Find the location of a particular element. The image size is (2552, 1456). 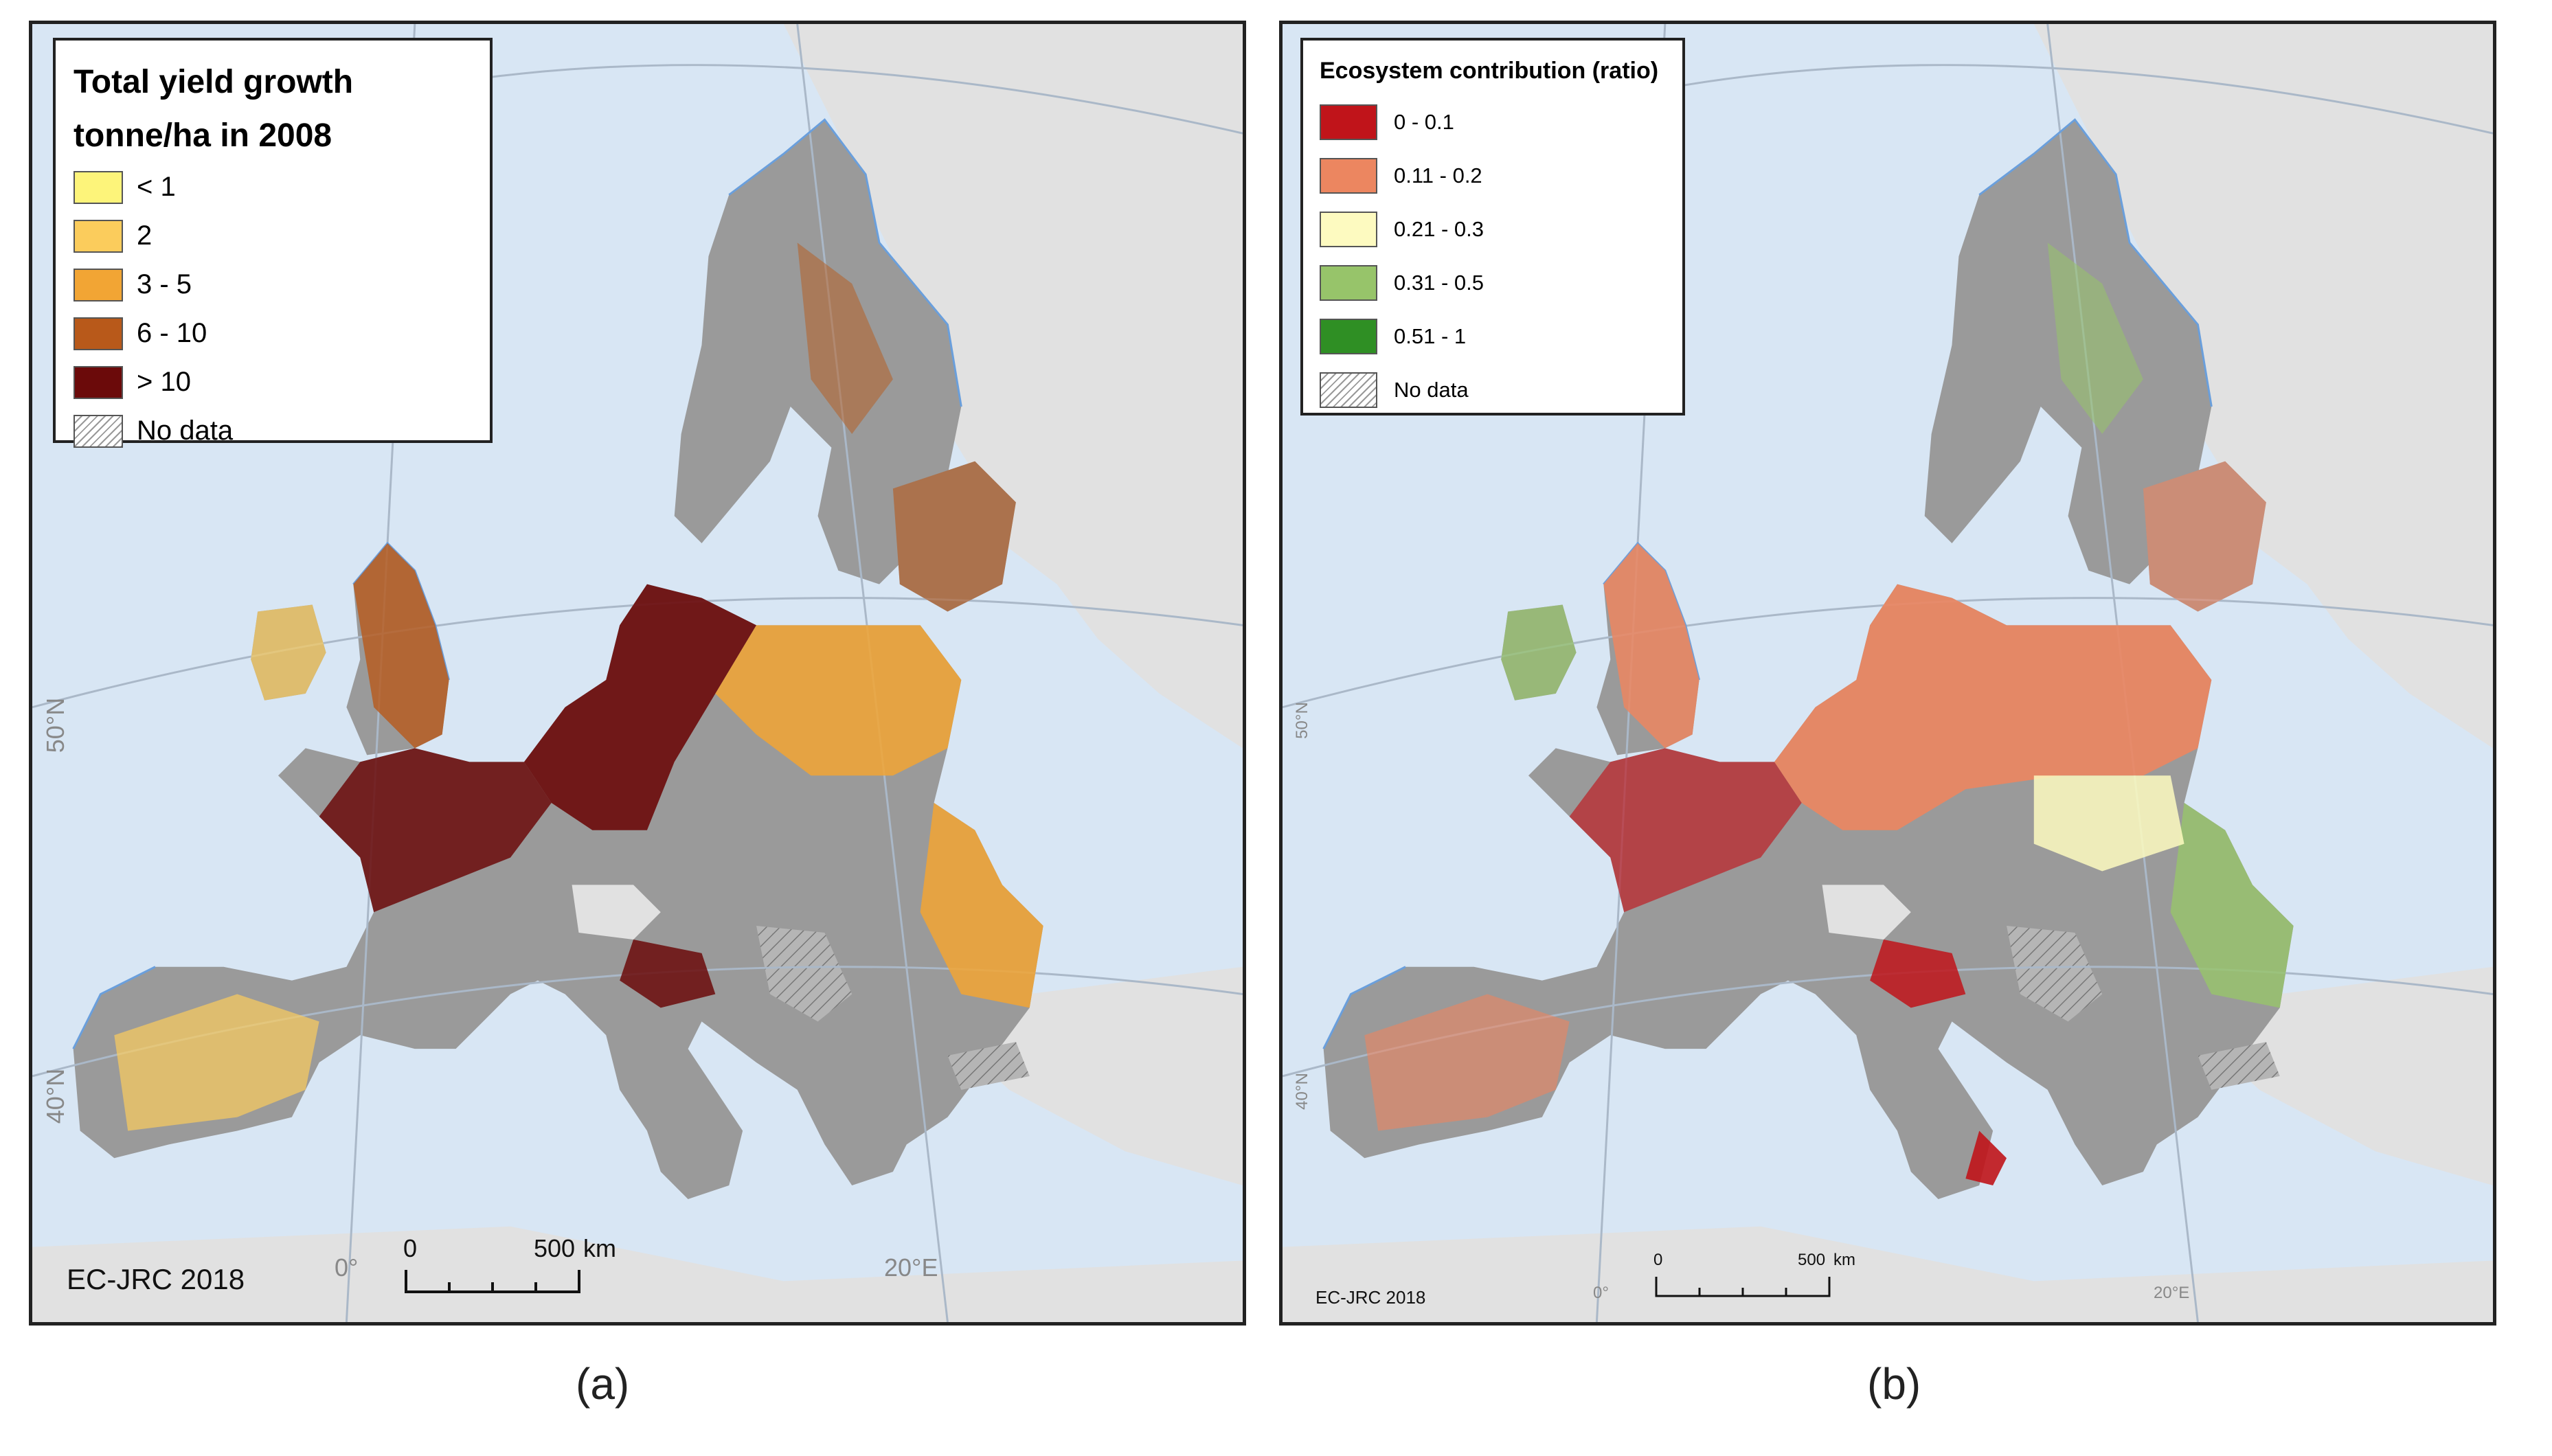

legend-label: 2 is located at coordinates (145, 235).